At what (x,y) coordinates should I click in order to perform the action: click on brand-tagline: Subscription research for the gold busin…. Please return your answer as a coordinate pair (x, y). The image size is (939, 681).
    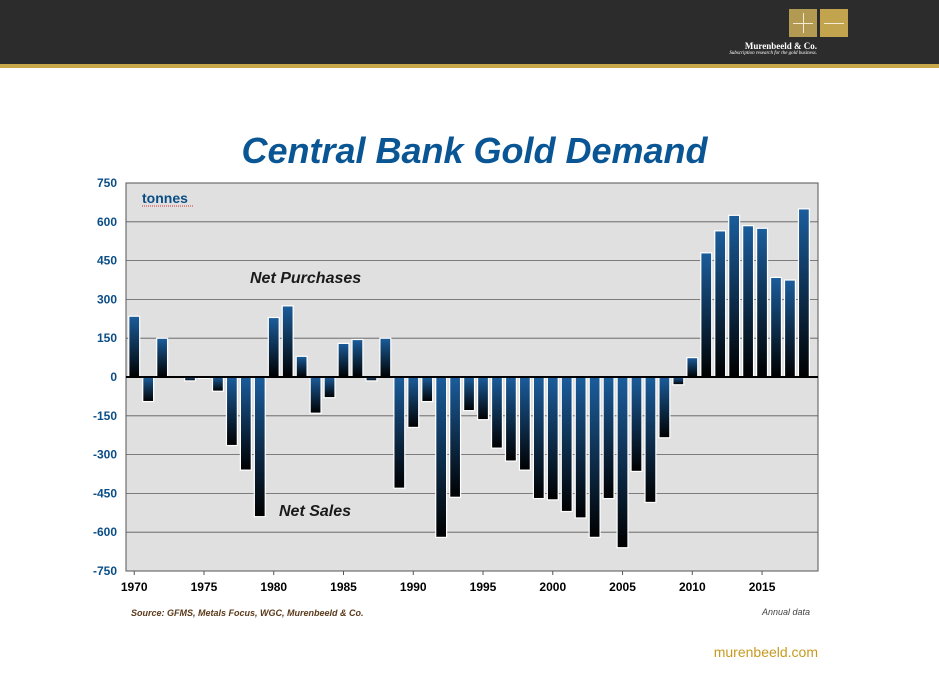
    Looking at the image, I should click on (773, 53).